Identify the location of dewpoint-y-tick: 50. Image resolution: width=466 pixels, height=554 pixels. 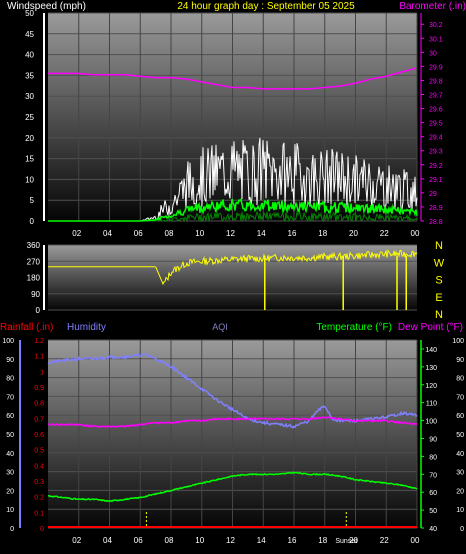
(460, 435).